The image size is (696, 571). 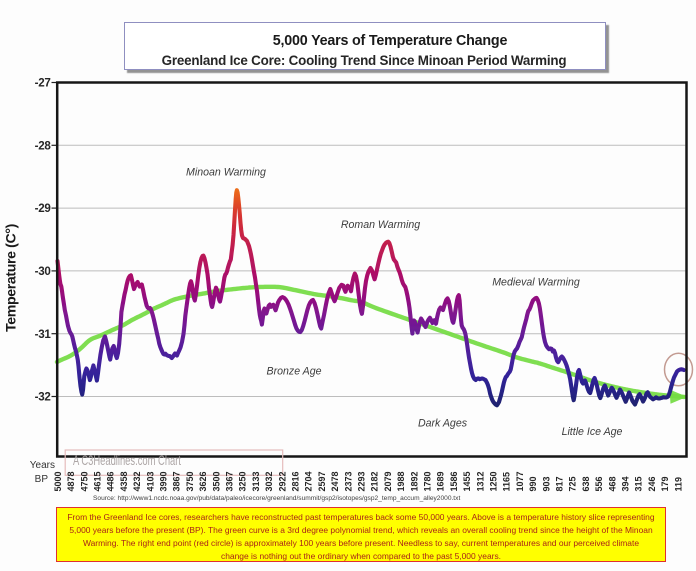 What do you see at coordinates (43, 208) in the screenshot?
I see `svg-text: -29` at bounding box center [43, 208].